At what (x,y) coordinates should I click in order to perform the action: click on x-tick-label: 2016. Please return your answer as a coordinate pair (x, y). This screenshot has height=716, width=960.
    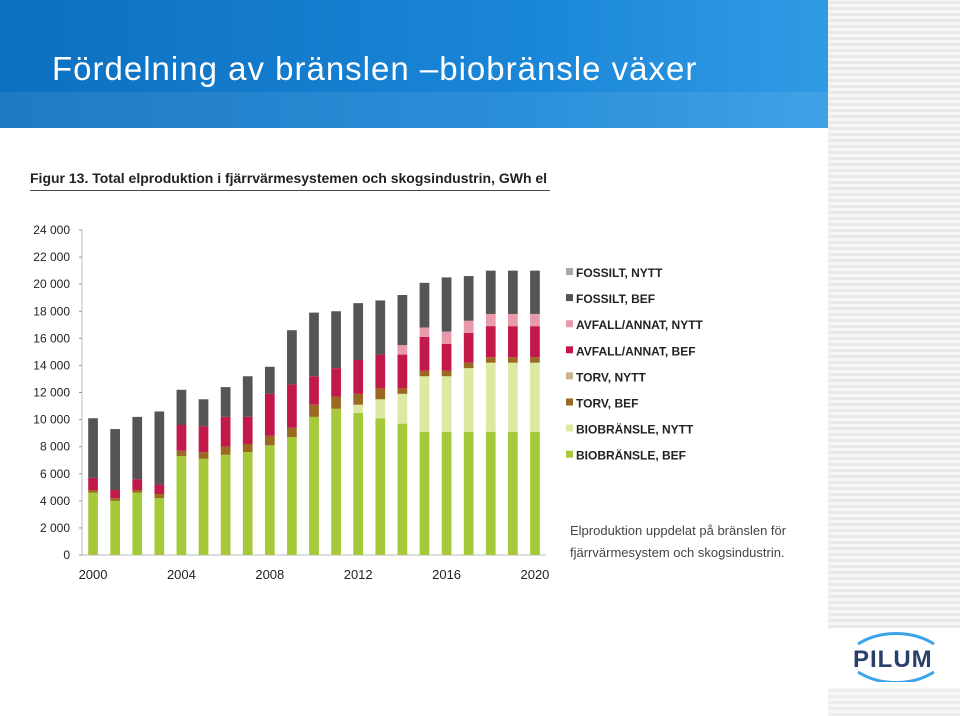
    Looking at the image, I should click on (446, 574).